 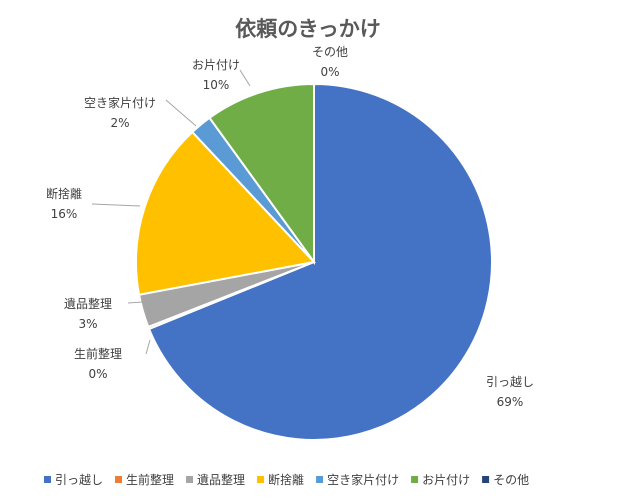 I want to click on data-label-name-断捨離: 断捨離, so click(x=64, y=193).